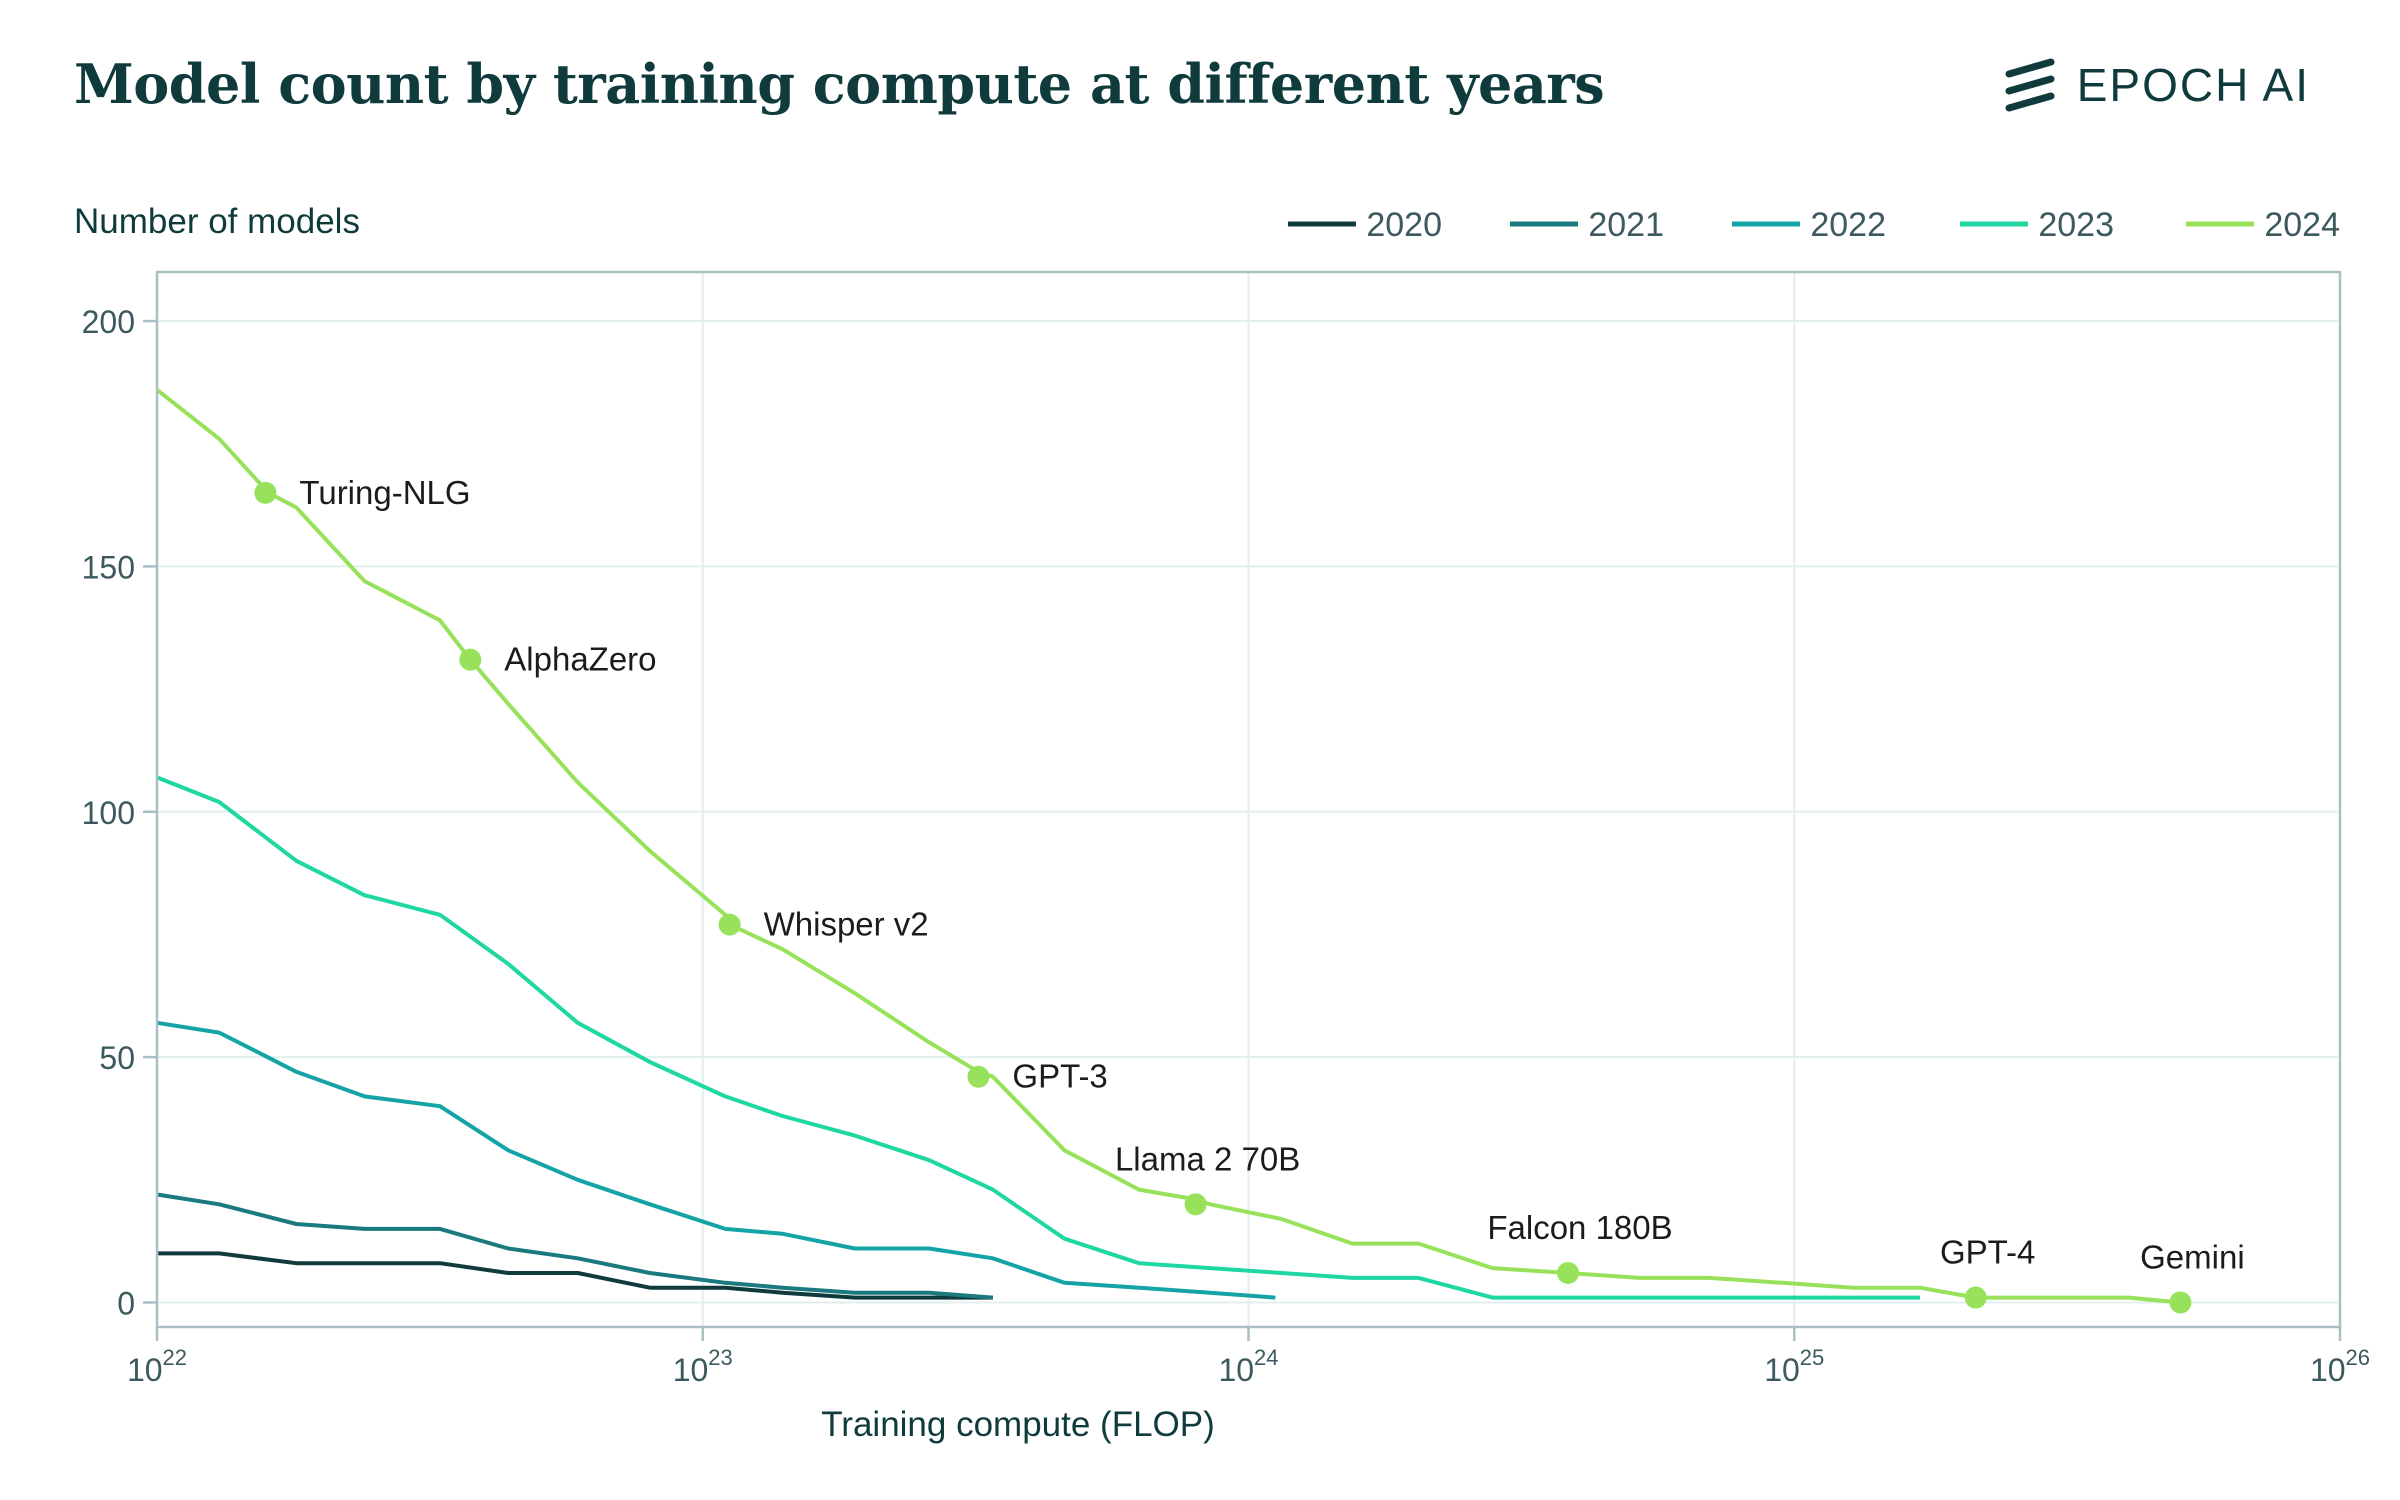 The image size is (2400, 1500). I want to click on x-tick-label: 1024, so click(1248, 1366).